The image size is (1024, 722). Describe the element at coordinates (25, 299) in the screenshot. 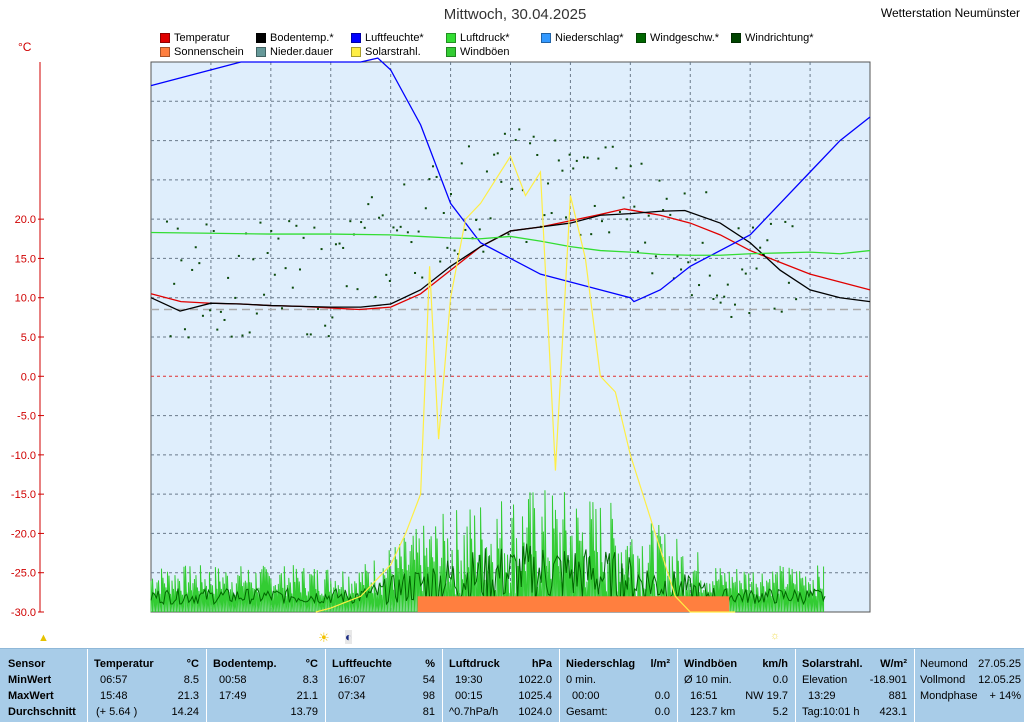

I see `y-tick-label: 10.0` at that location.